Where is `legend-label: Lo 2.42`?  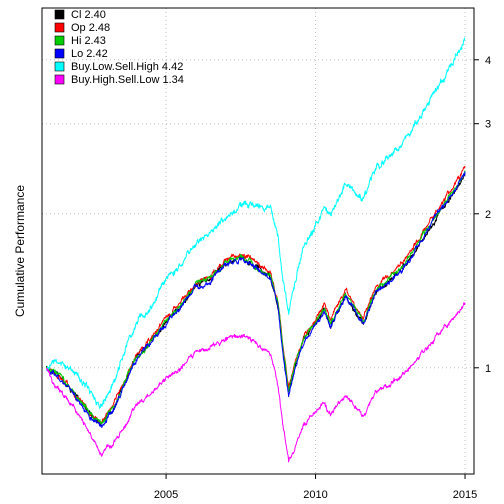
legend-label: Lo 2.42 is located at coordinates (89, 54).